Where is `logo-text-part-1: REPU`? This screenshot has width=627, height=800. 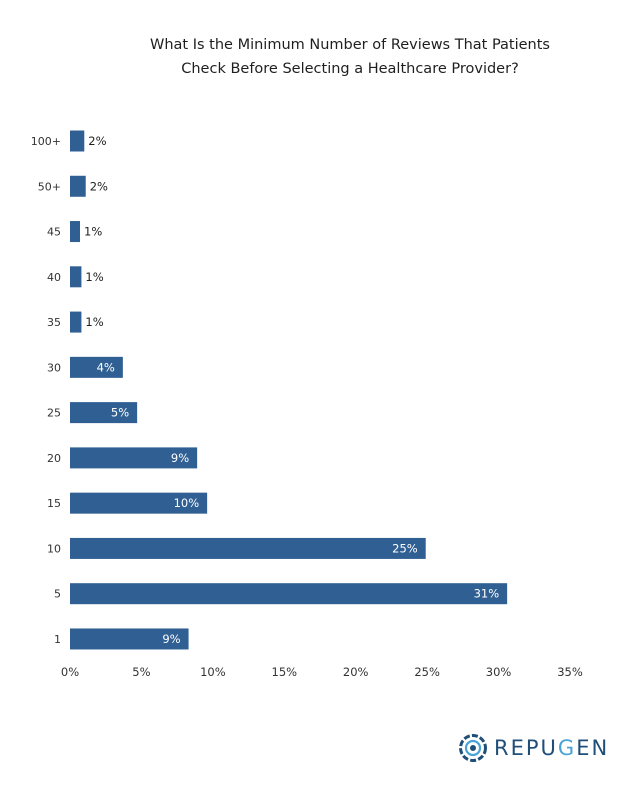
logo-text-part-1: REPU is located at coordinates (526, 748).